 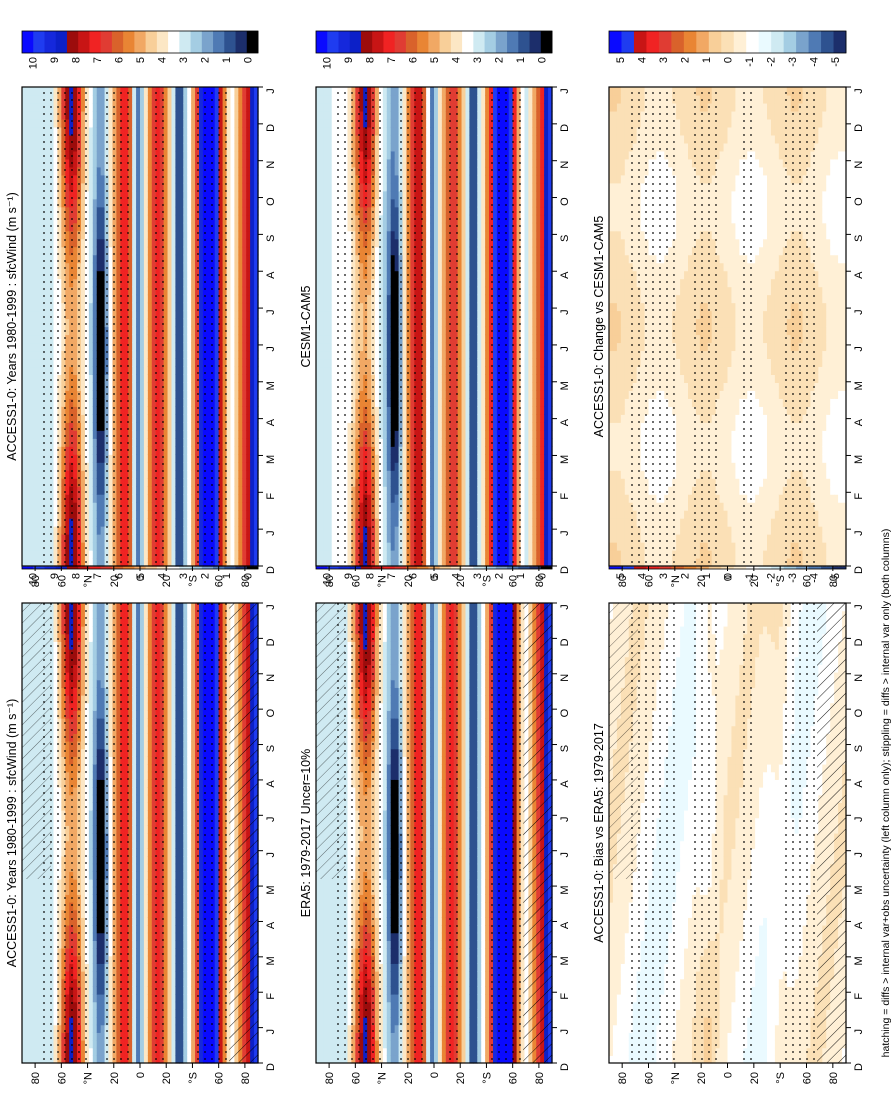 What do you see at coordinates (599, 327) in the screenshot?
I see `panel-title: ACCESS1-0: Change vs CESM1-CAM5` at bounding box center [599, 327].